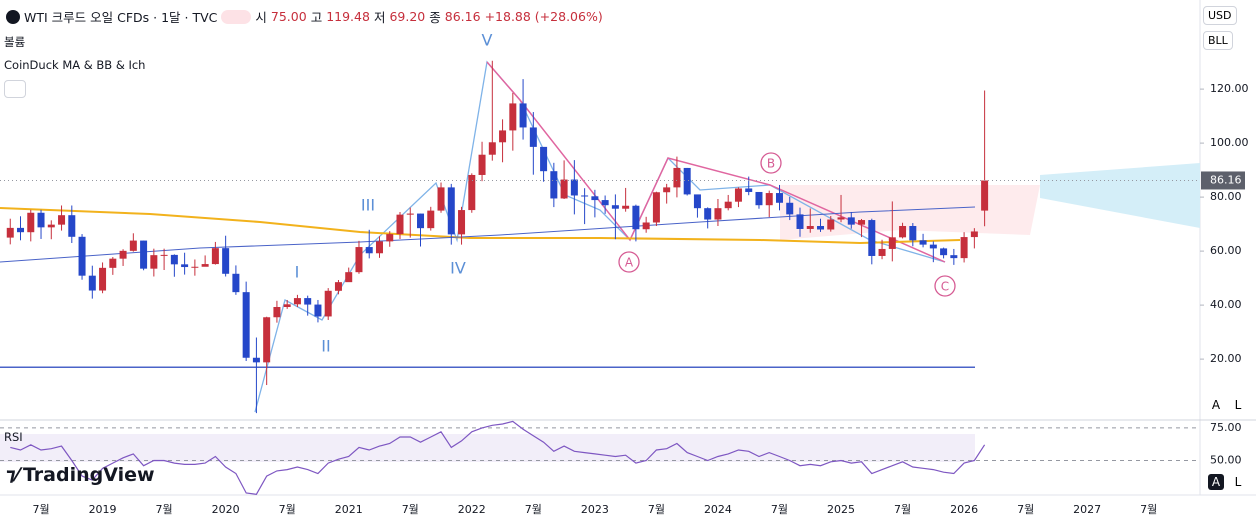 This screenshot has height=523, width=1256. Describe the element at coordinates (487, 40) in the screenshot. I see `wave-annotation: V` at that location.